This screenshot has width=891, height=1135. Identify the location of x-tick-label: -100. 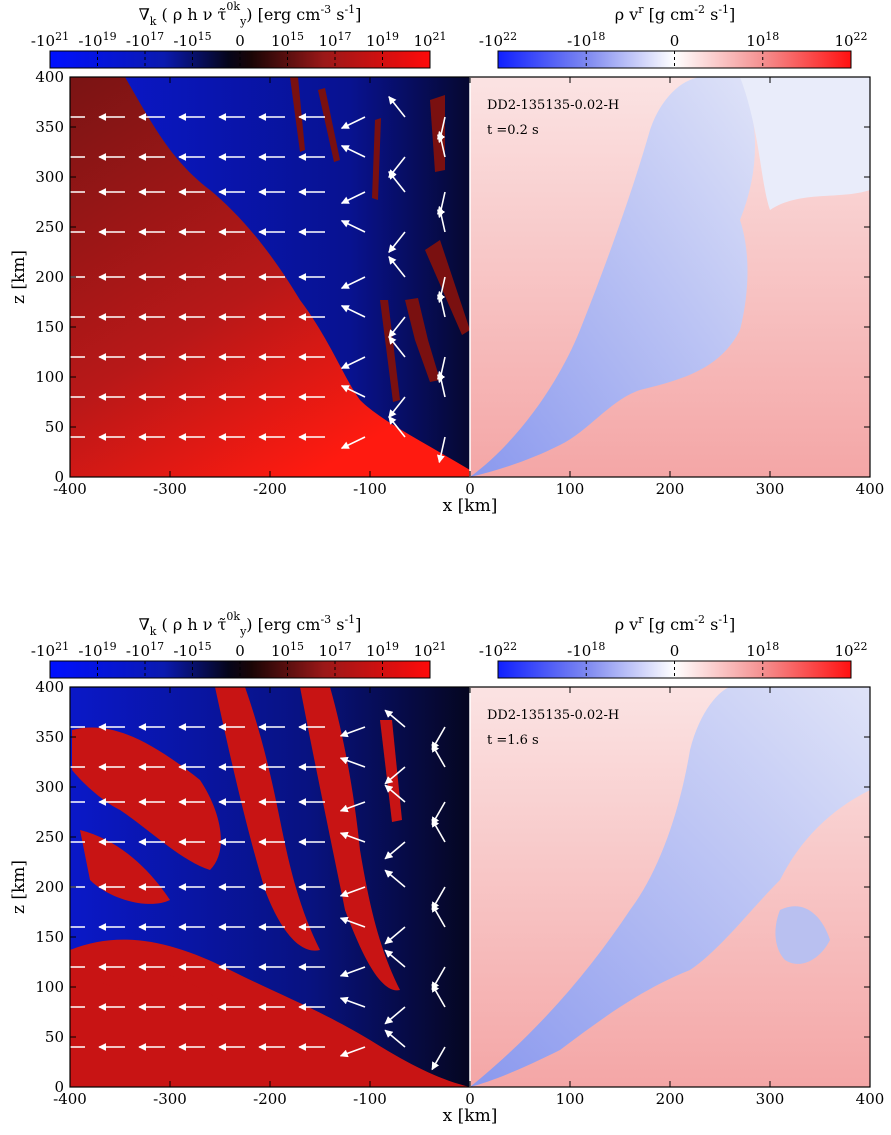
(370, 1099).